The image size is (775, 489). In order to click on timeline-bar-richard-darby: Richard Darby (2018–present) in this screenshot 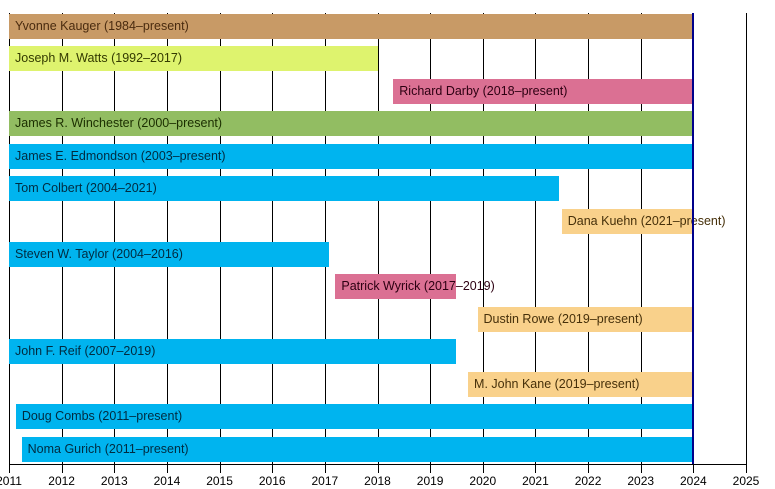, I will do `click(543, 91)`.